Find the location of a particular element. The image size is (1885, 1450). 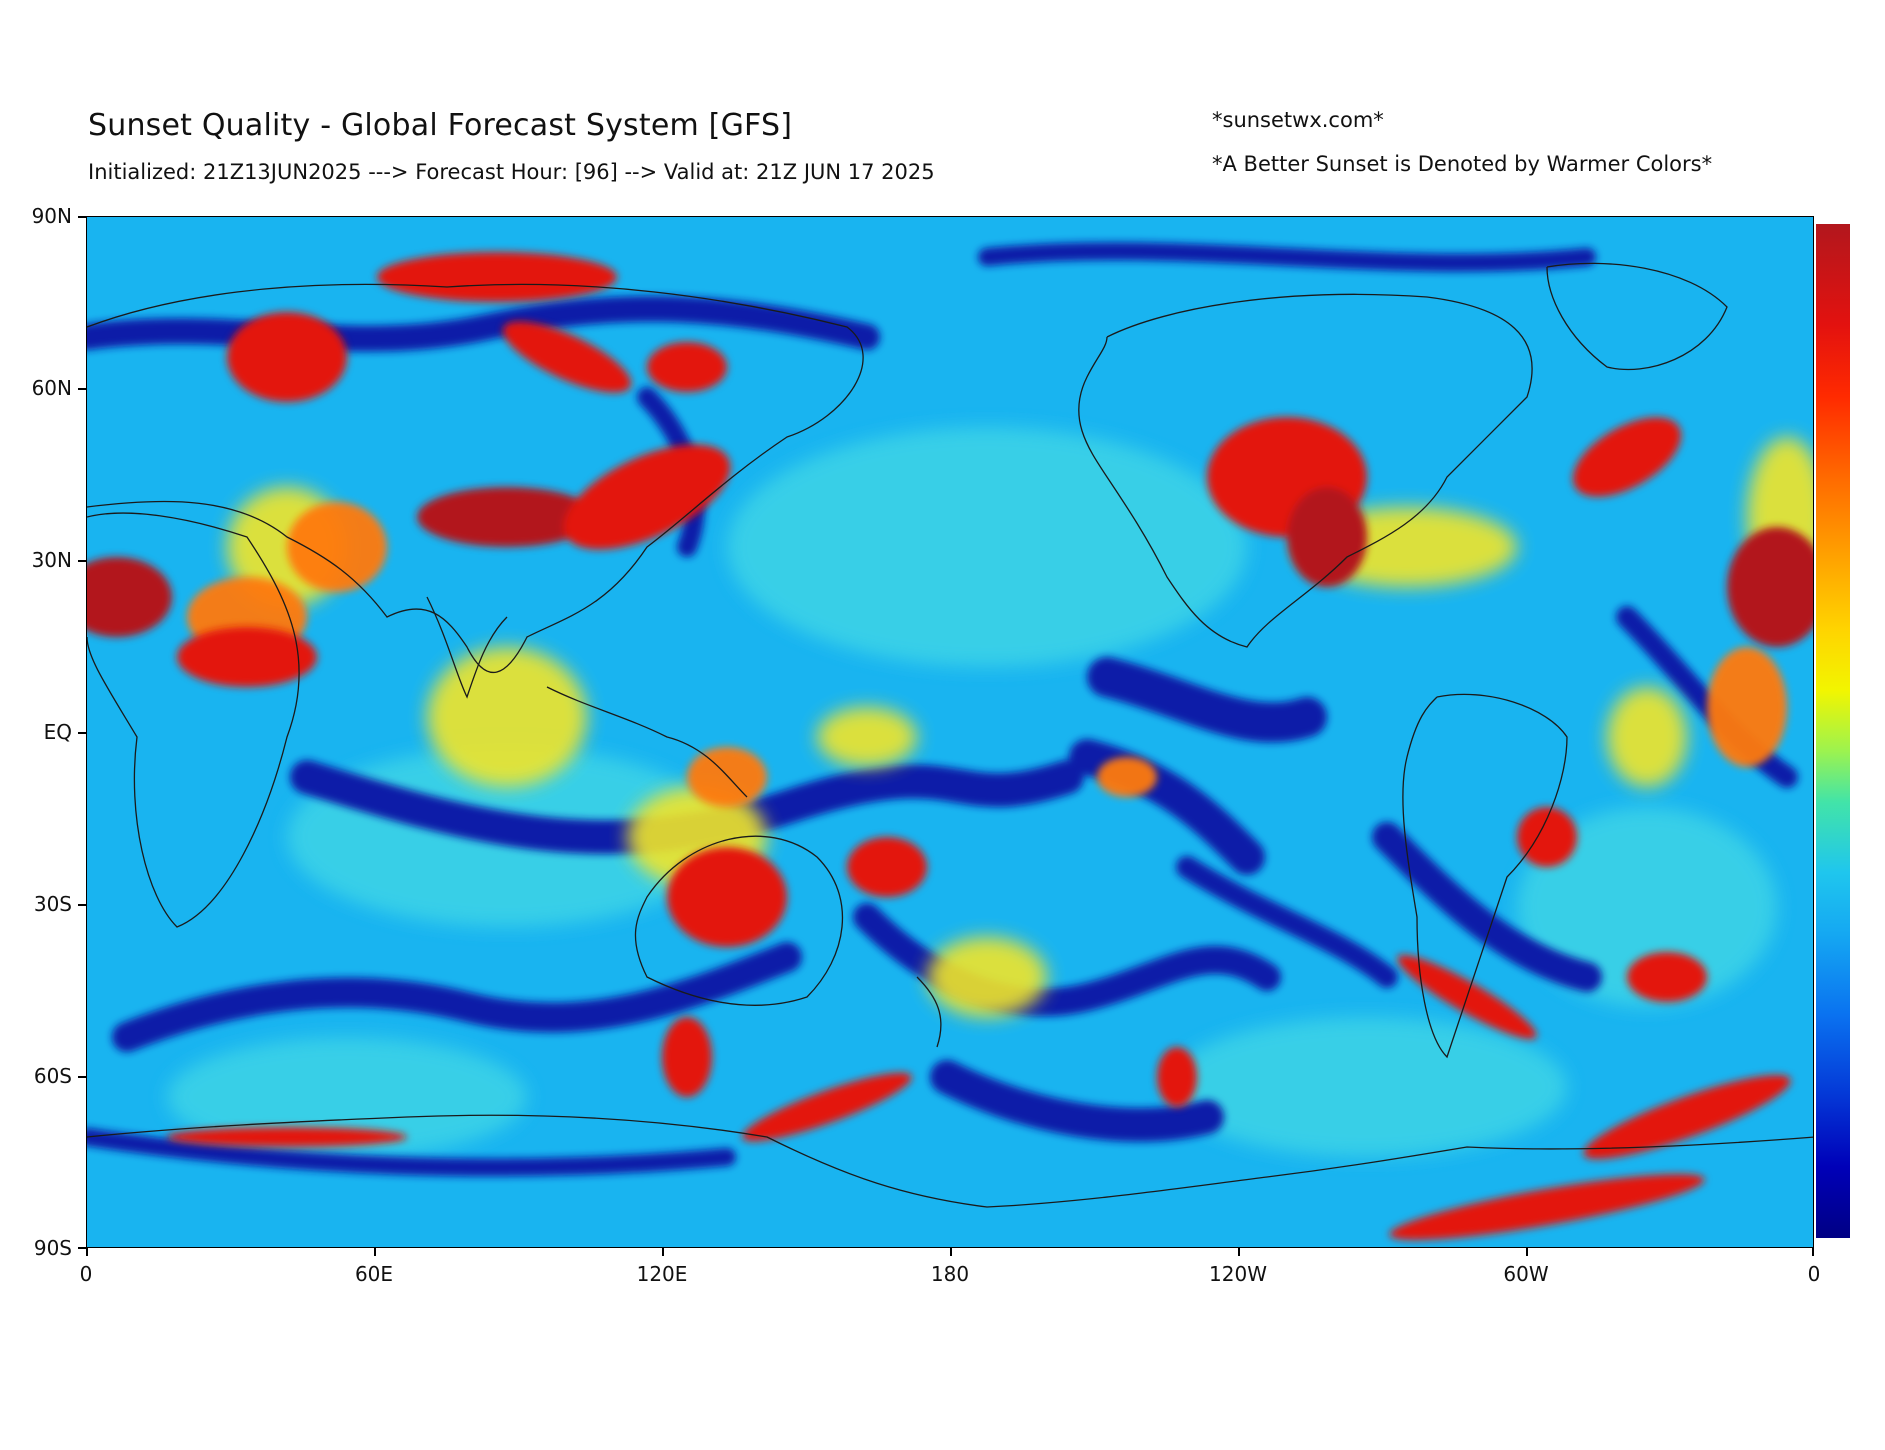

lon-tick-label: 120E is located at coordinates (662, 1274).